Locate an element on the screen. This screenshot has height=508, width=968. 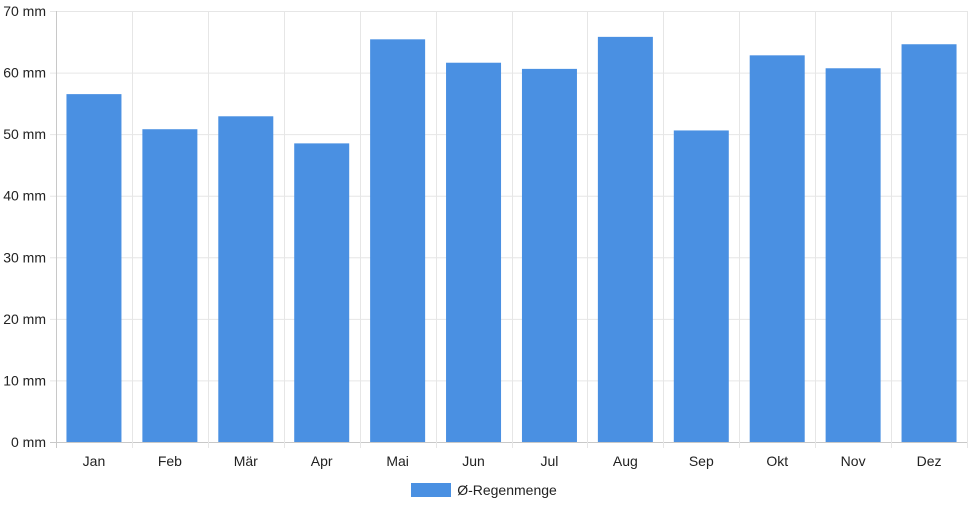
x-tick-label: Feb is located at coordinates (170, 461).